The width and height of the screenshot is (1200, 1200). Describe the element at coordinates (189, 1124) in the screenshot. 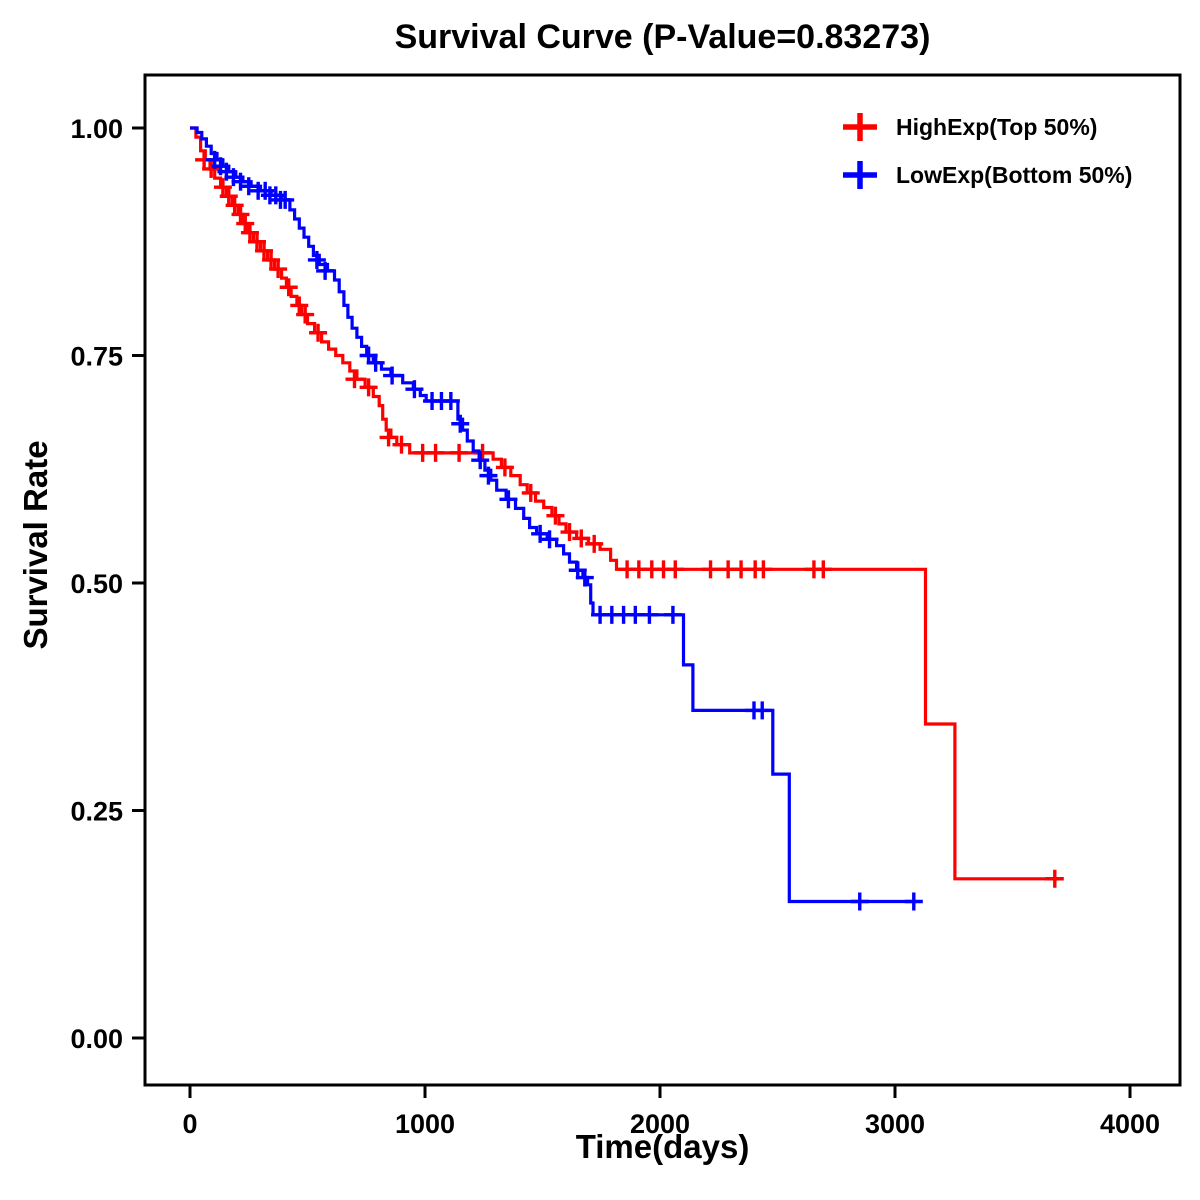

I see `x-tick-label: 0` at that location.